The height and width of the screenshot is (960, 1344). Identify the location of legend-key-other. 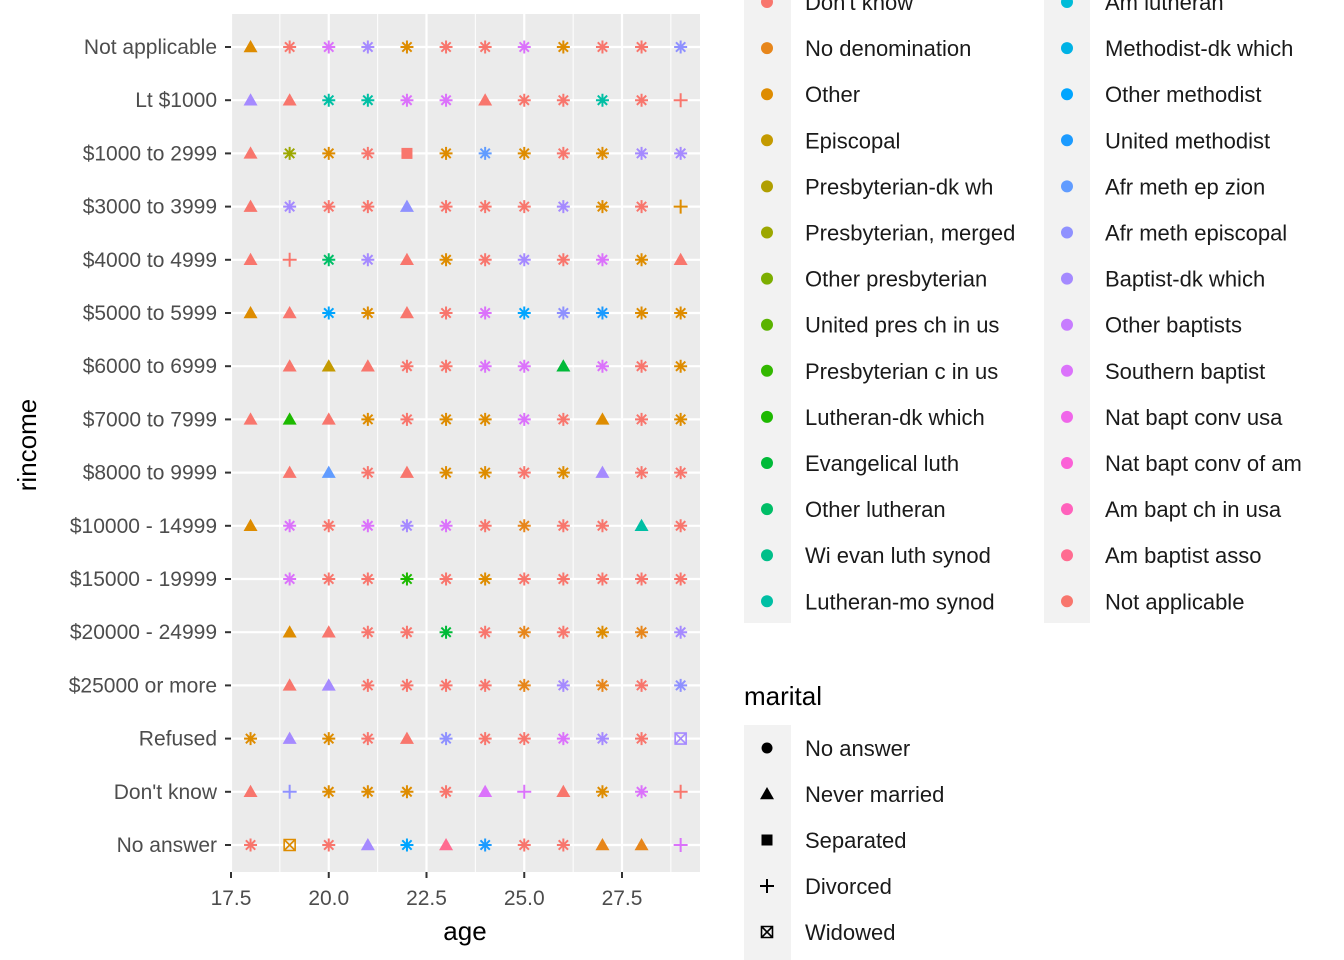
(767, 94).